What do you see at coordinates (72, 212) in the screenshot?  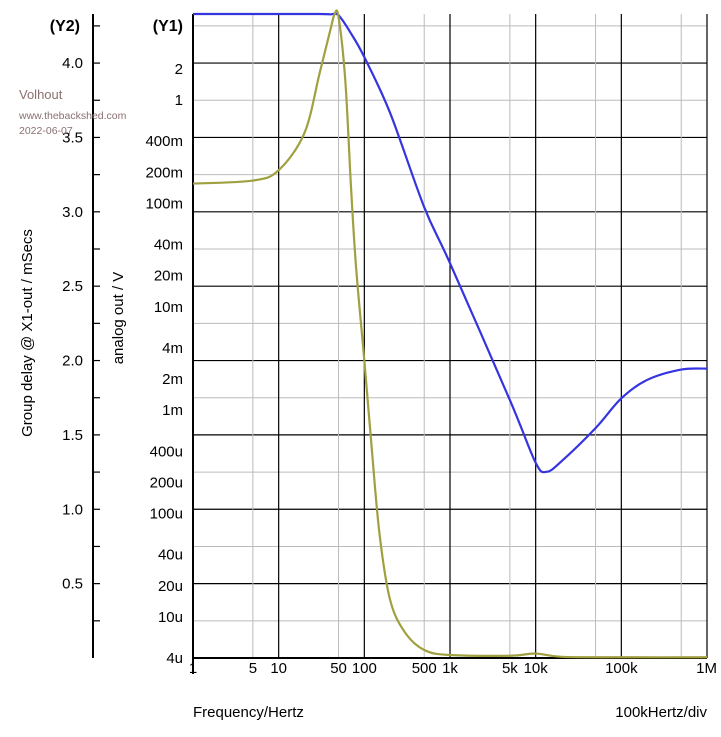 I see `y2-tick-label: 3.0` at bounding box center [72, 212].